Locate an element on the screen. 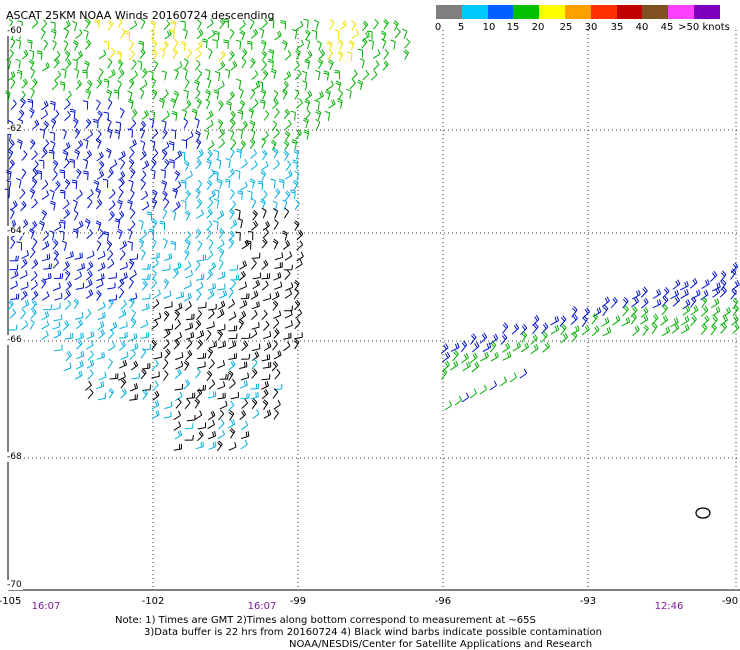 This screenshot has width=740, height=650. legend-label: >50 knots is located at coordinates (704, 27).